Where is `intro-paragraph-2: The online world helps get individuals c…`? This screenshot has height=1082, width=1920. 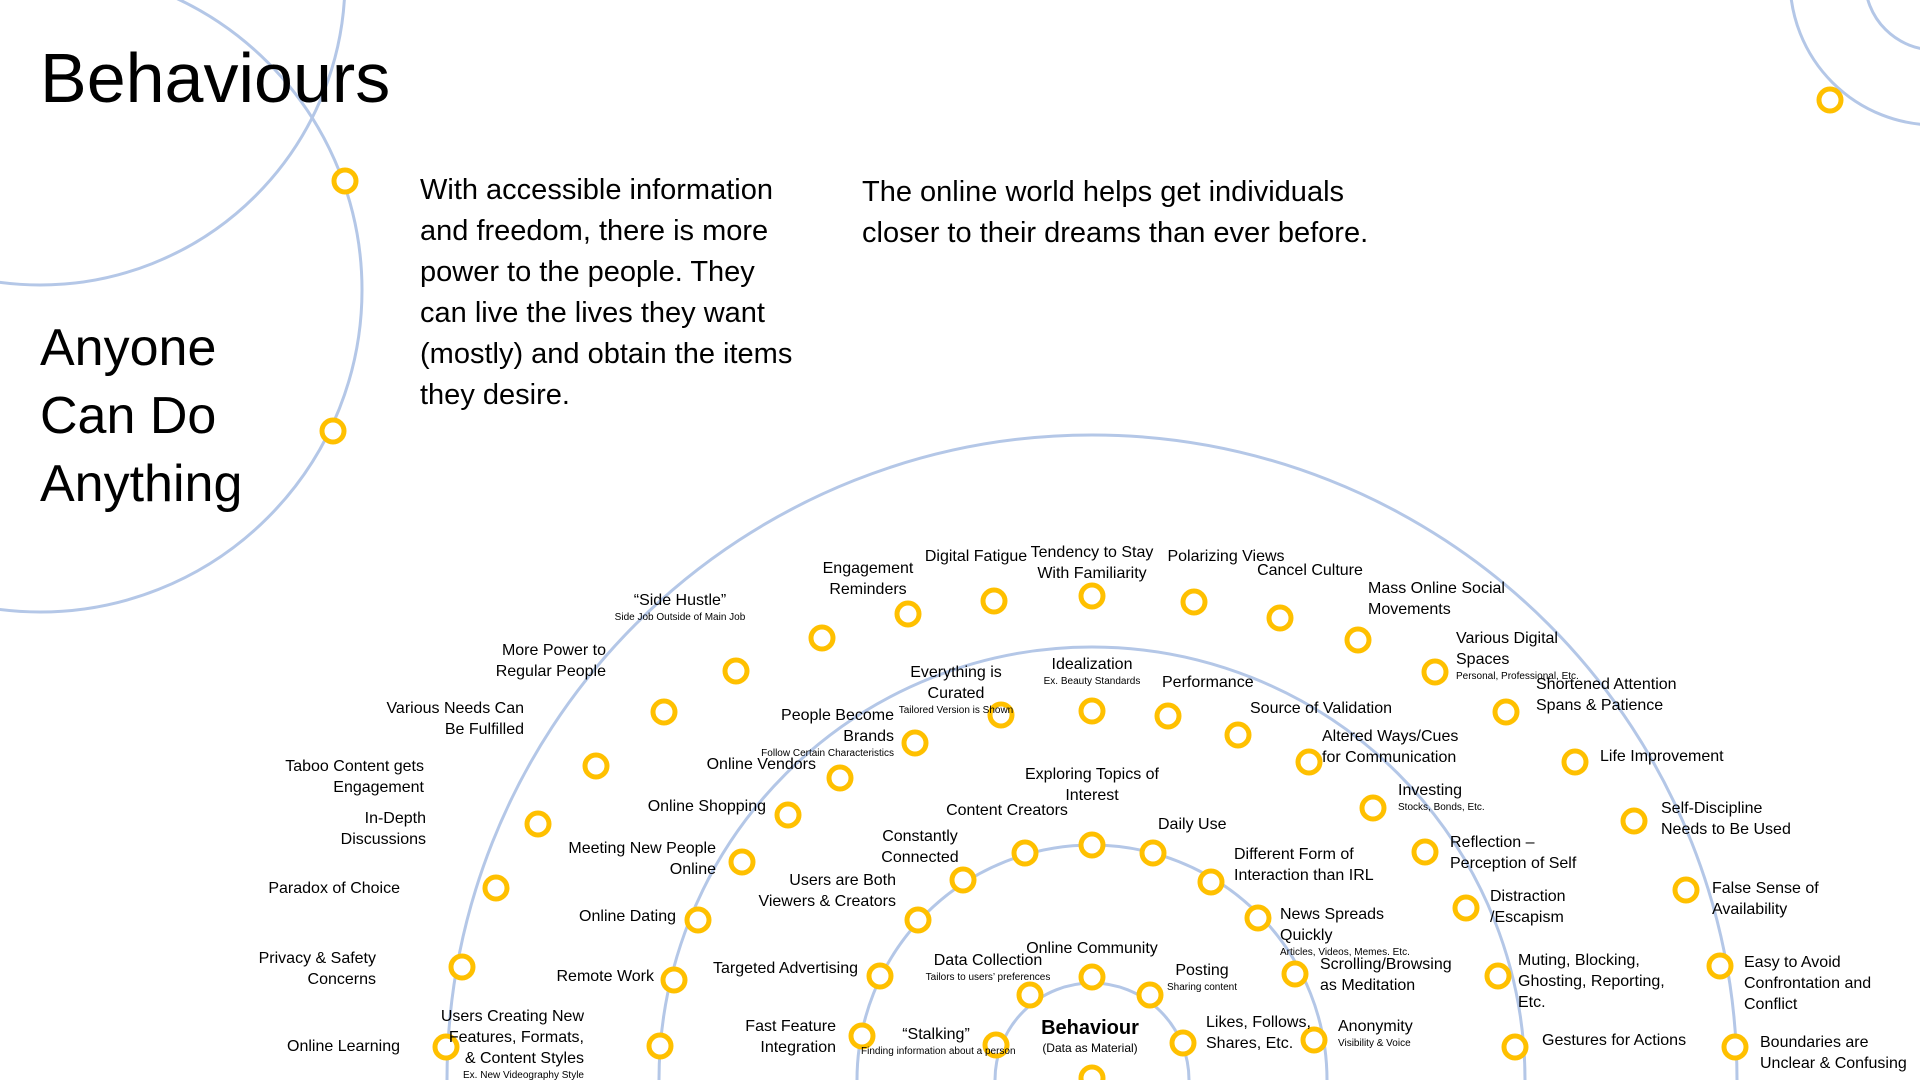 intro-paragraph-2: The online world helps get individuals c… is located at coordinates (1115, 212).